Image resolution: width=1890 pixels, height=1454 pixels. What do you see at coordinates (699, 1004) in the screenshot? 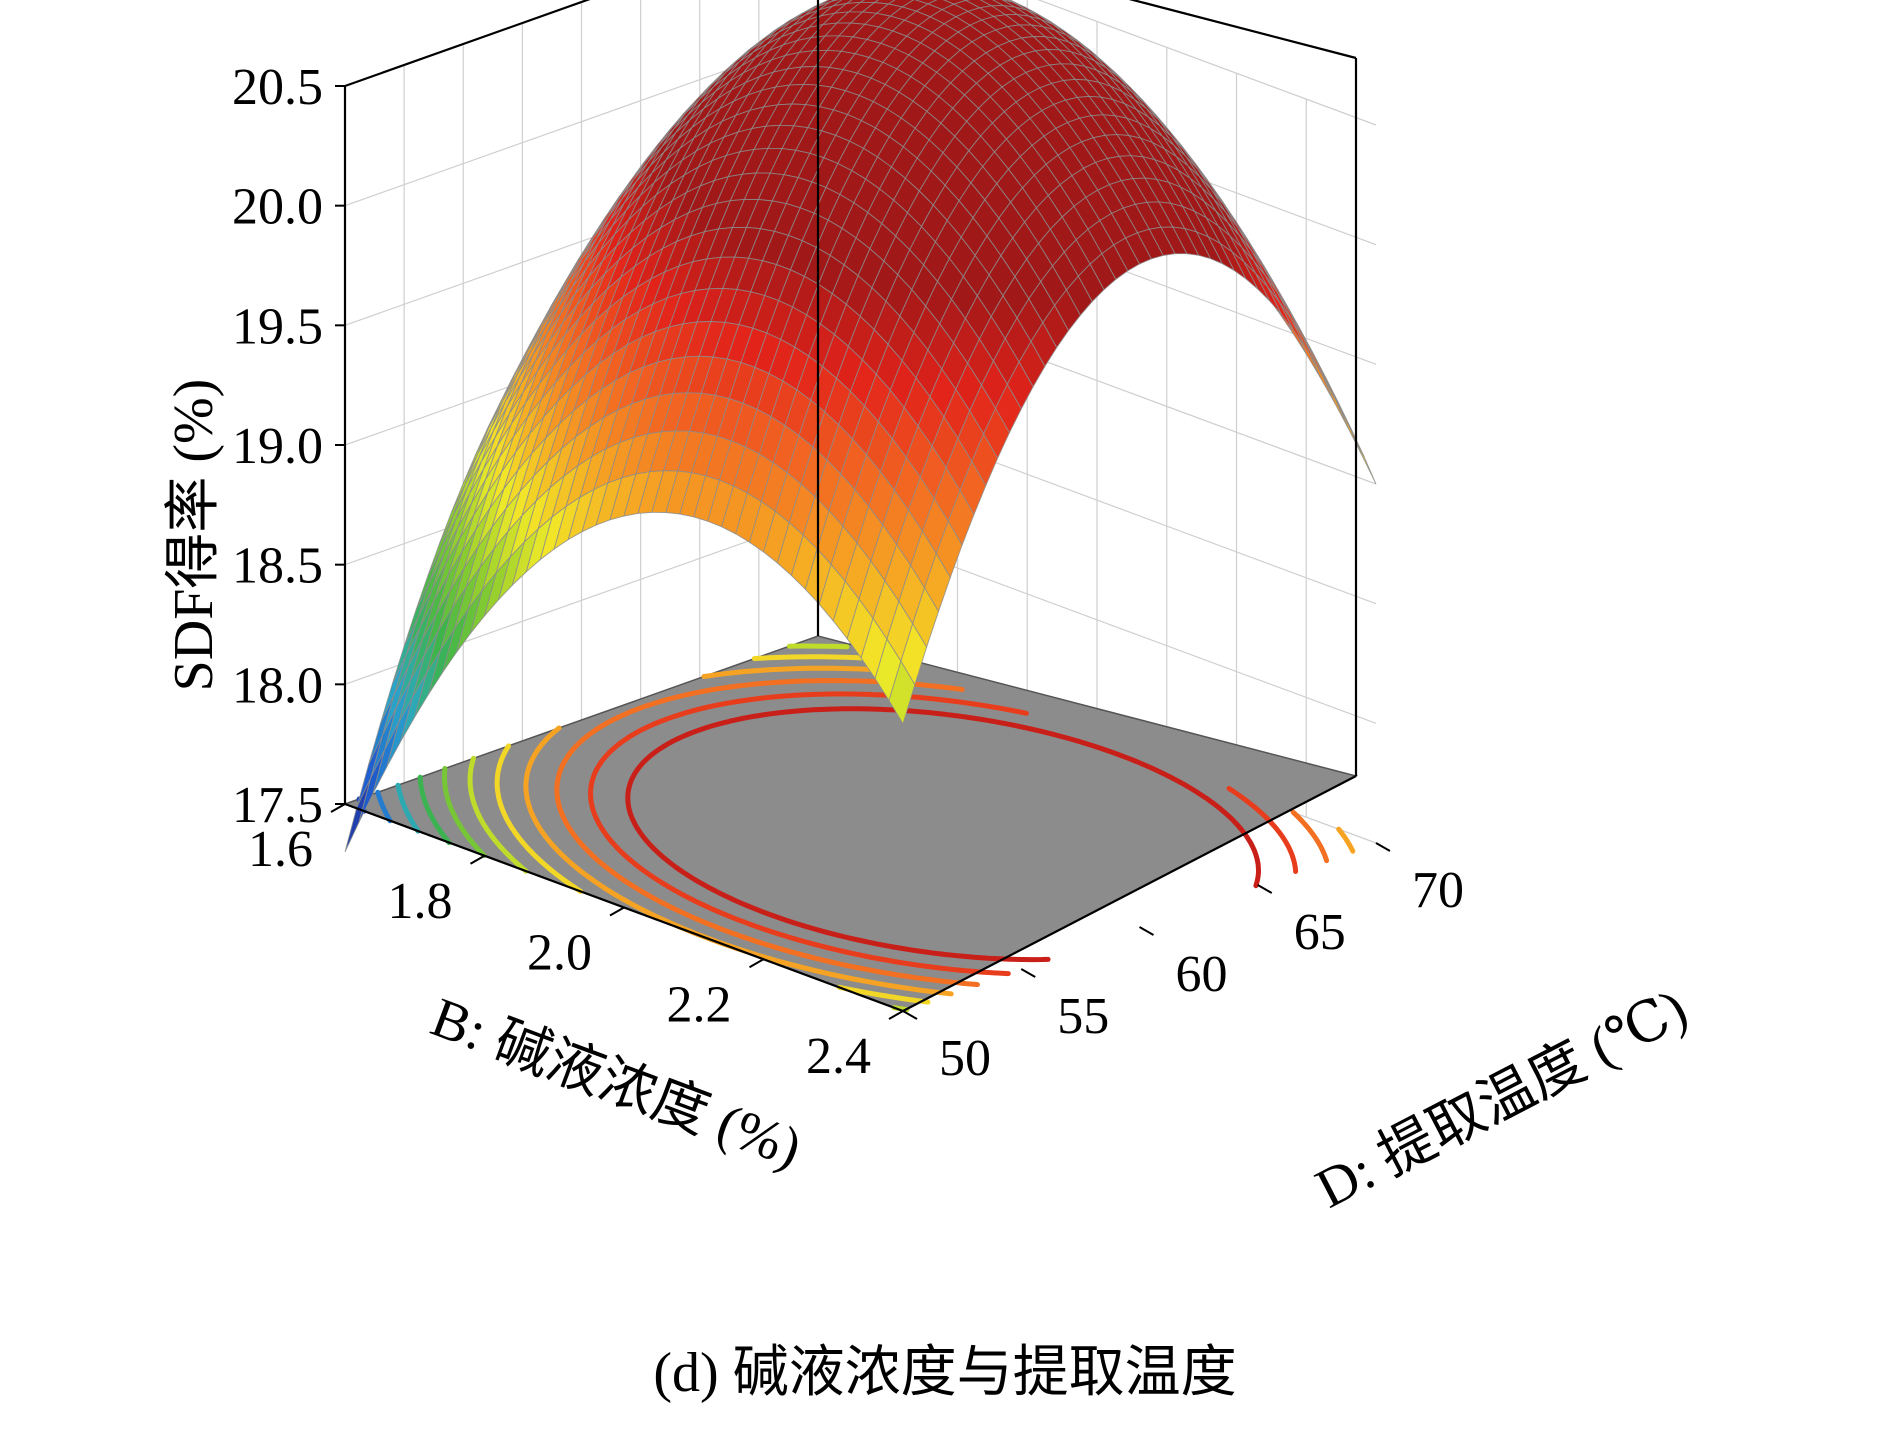
I see `x-tick-label: 2.2` at bounding box center [699, 1004].